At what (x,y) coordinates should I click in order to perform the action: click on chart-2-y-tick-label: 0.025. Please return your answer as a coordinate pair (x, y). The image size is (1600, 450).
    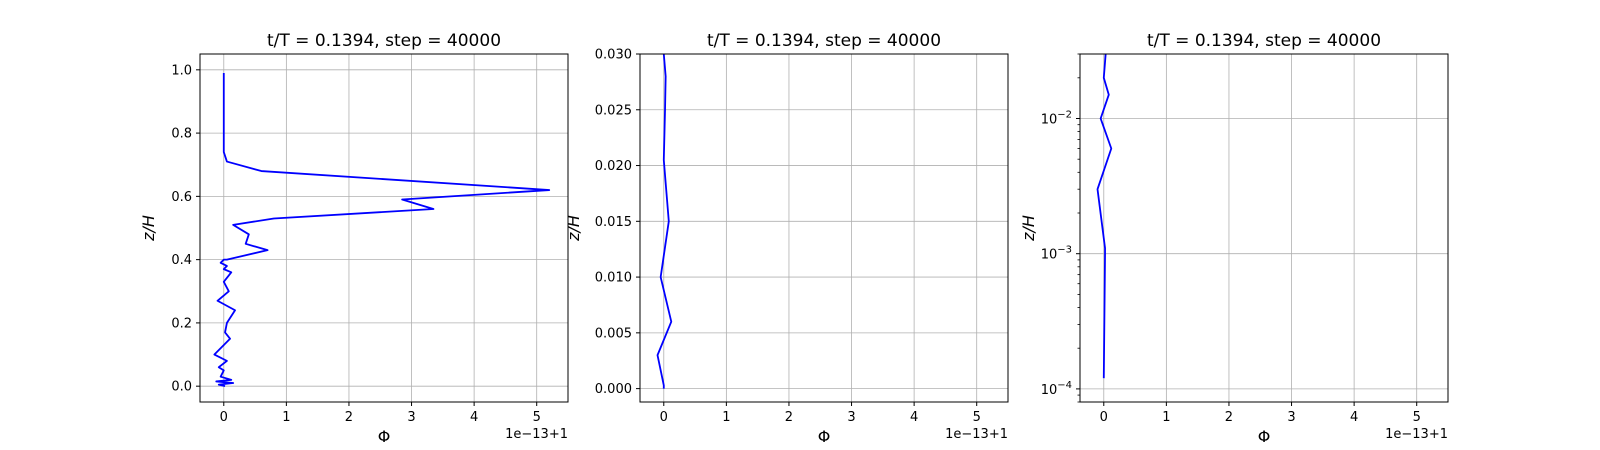
    Looking at the image, I should click on (613, 110).